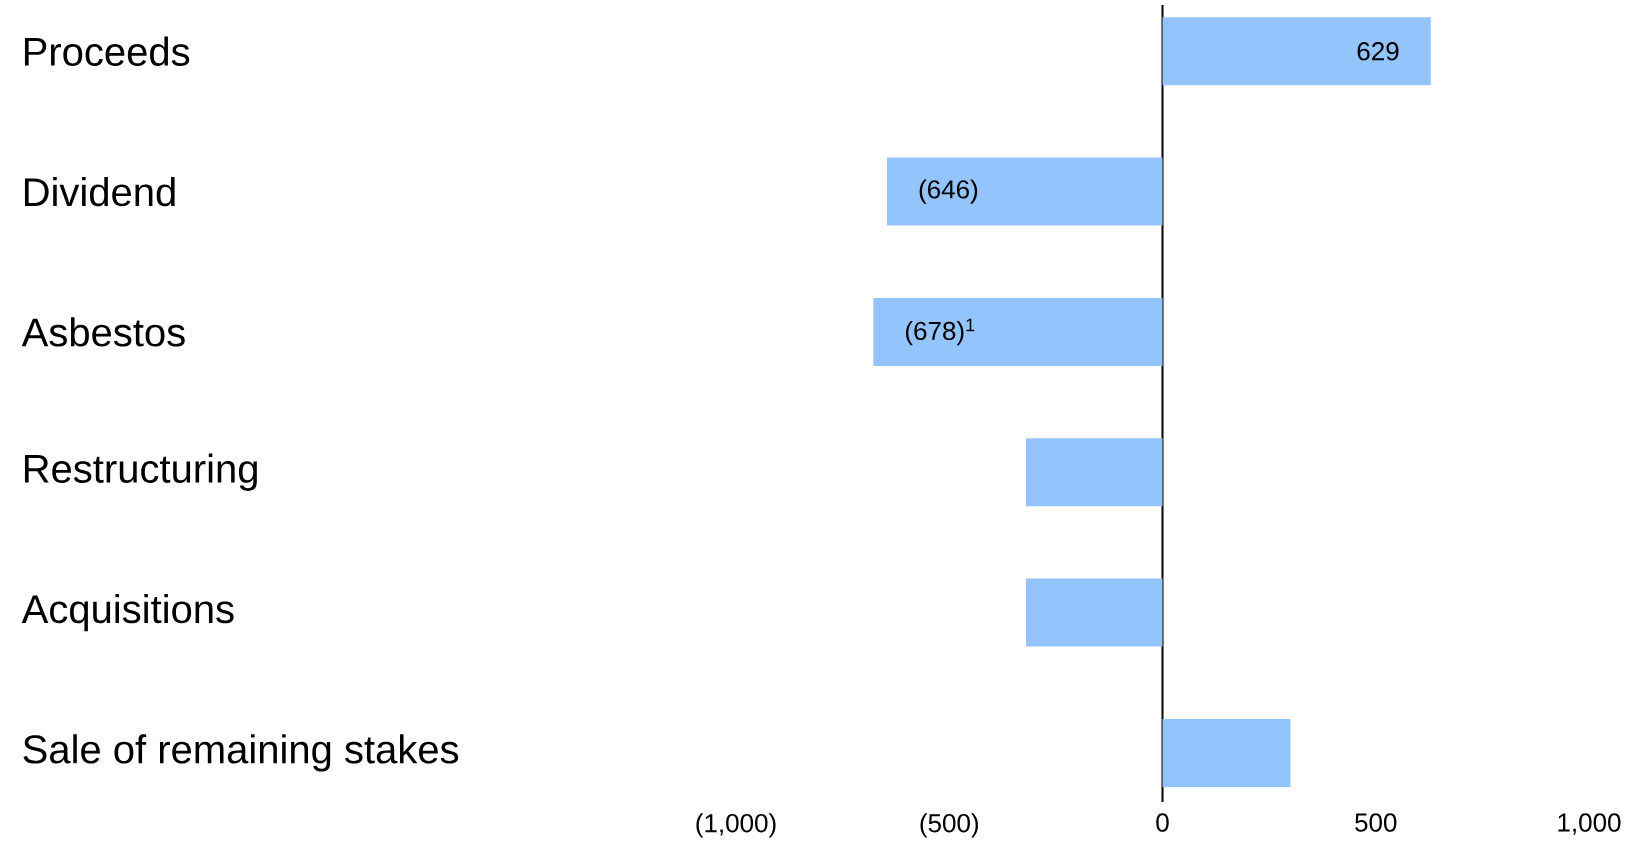 The height and width of the screenshot is (865, 1634). I want to click on y-tick-label: Acquisitions, so click(127, 612).